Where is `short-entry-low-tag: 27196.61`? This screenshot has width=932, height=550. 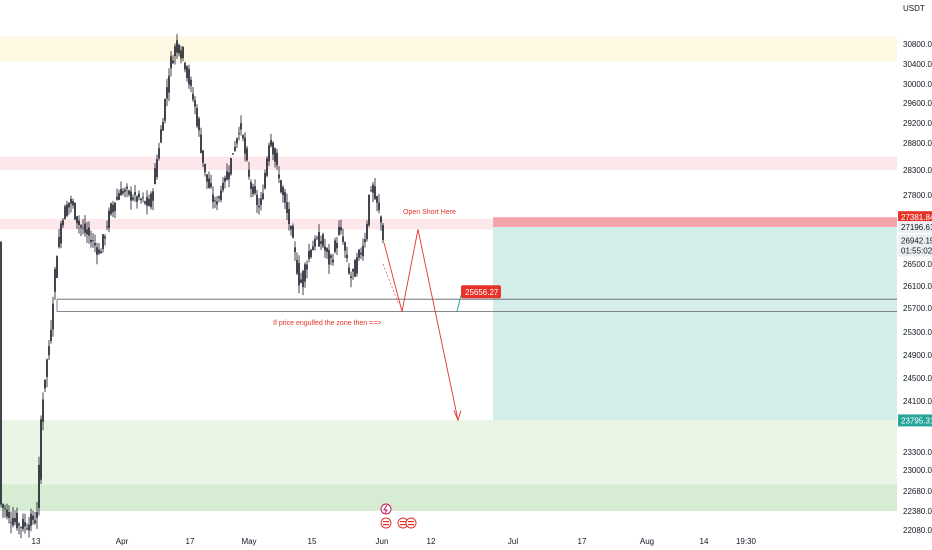
short-entry-low-tag: 27196.61 is located at coordinates (916, 227).